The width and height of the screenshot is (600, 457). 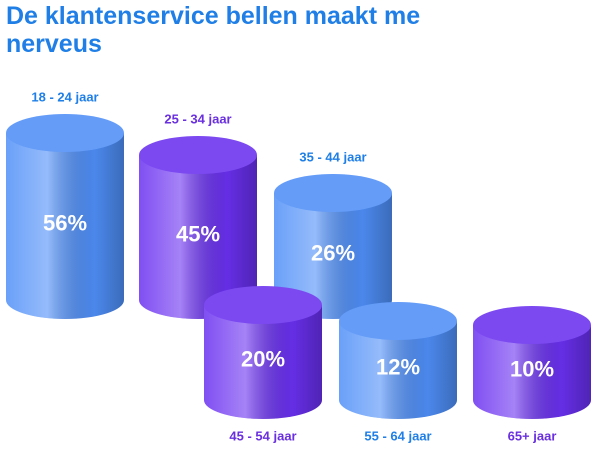 What do you see at coordinates (333, 252) in the screenshot?
I see `value-label: 26%` at bounding box center [333, 252].